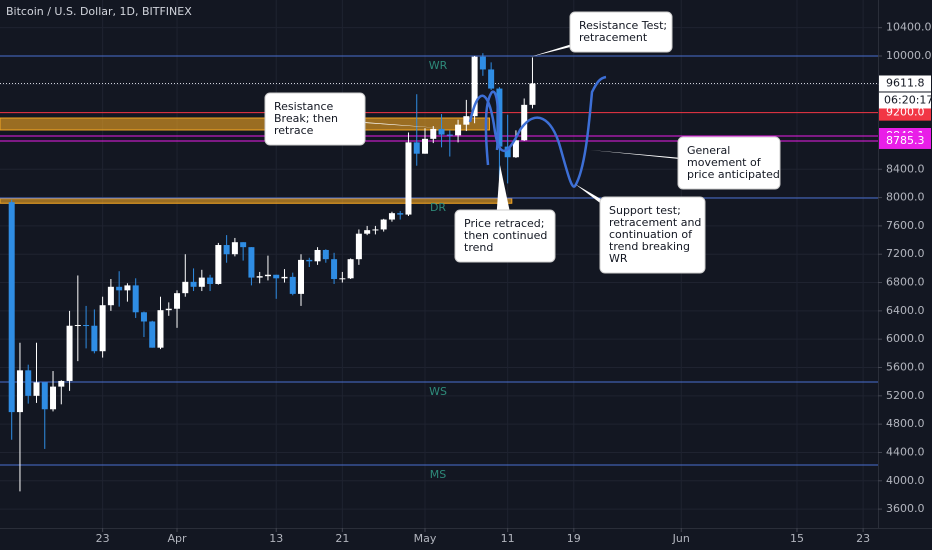 This screenshot has width=932, height=550. Describe the element at coordinates (294, 130) in the screenshot. I see `callout-text: retrace` at that location.